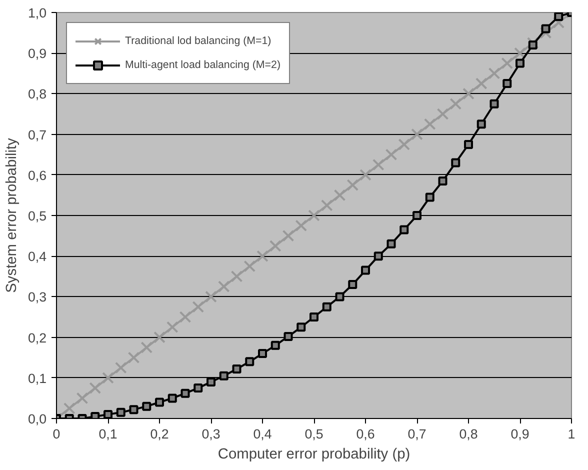 The image size is (588, 470). I want to click on y-tick-label: 0,4, so click(38, 256).